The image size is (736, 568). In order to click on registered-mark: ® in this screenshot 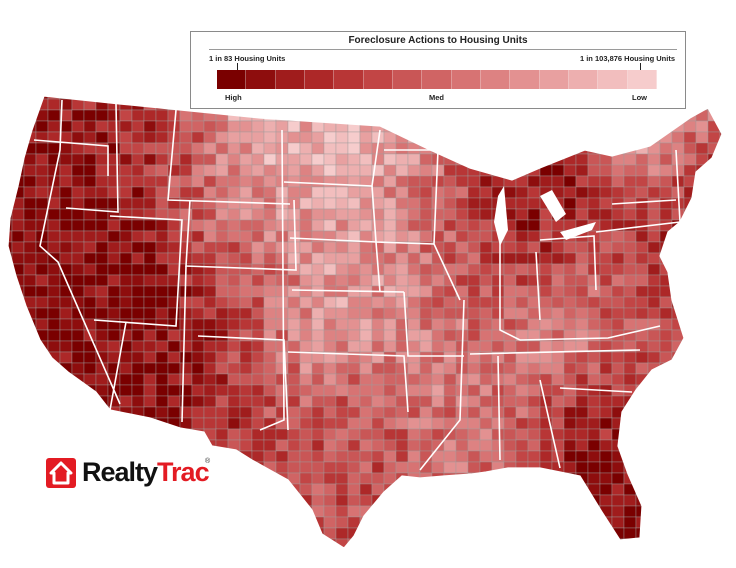, I will do `click(208, 461)`.